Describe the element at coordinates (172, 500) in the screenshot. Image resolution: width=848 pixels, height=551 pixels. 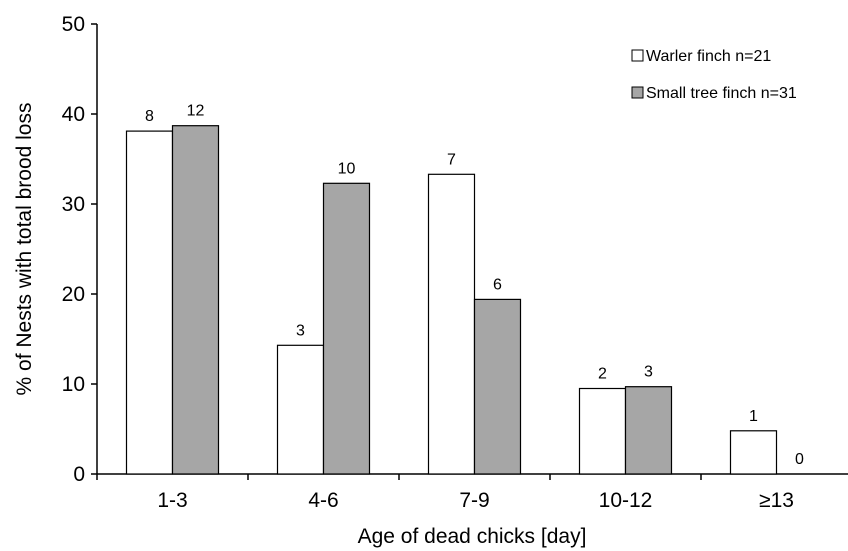
I see `x-tick-label: 1-3` at that location.